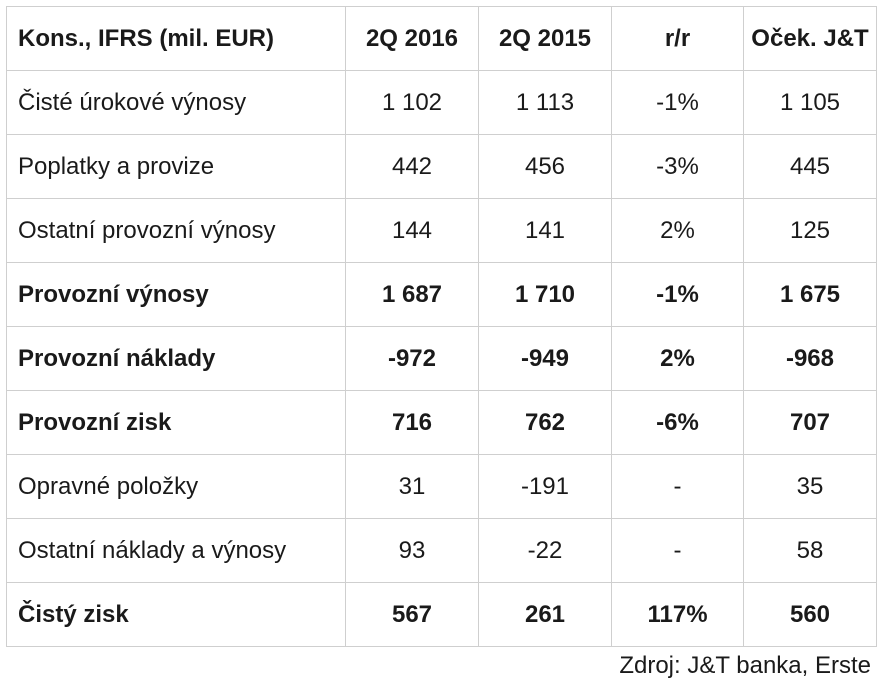 Image resolution: width=881 pixels, height=683 pixels. I want to click on value-2q-2015-cell: -949, so click(545, 358).